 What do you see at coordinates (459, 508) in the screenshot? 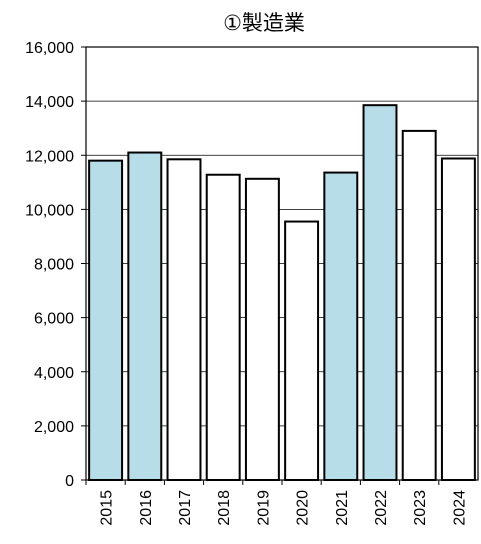
I see `x-tick-label: 2024` at bounding box center [459, 508].